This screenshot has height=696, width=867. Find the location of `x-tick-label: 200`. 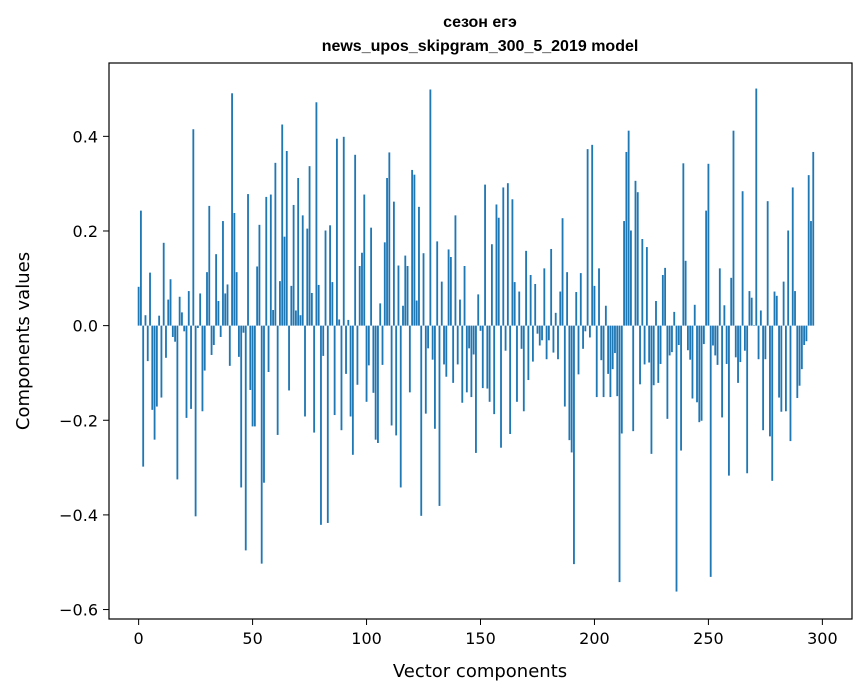

x-tick-label: 200 is located at coordinates (594, 638).